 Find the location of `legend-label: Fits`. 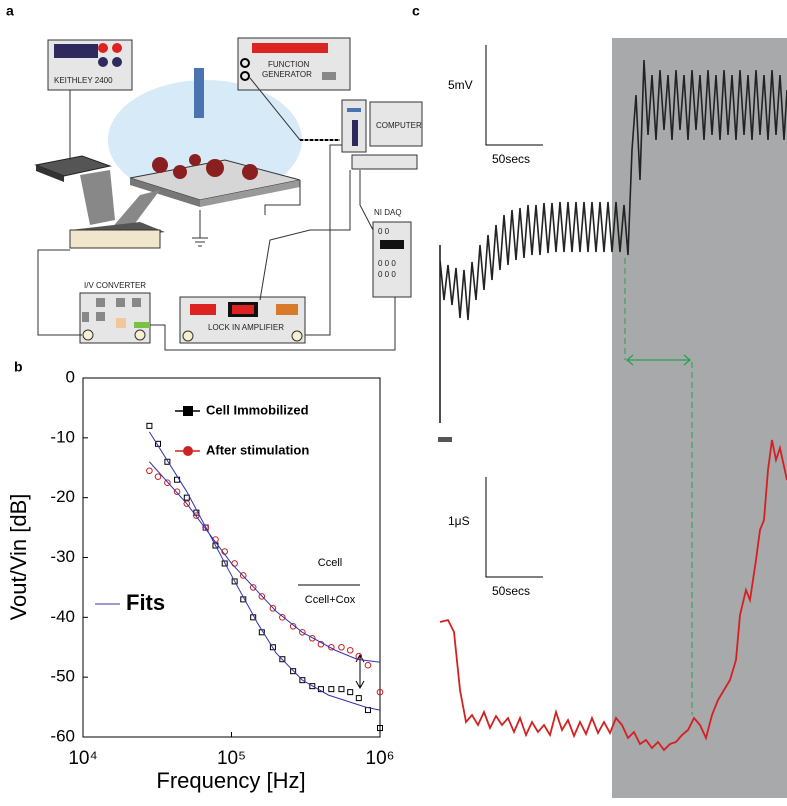

legend-label: Fits is located at coordinates (145, 602).